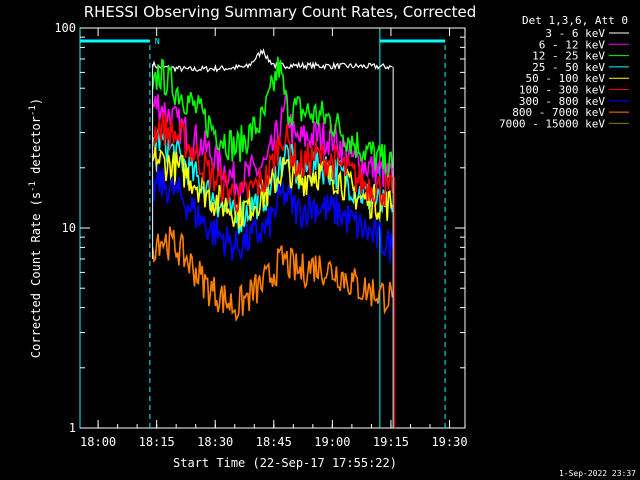  Describe the element at coordinates (568, 56) in the screenshot. I see `legend-label-2: 12 - 25 keV` at that location.